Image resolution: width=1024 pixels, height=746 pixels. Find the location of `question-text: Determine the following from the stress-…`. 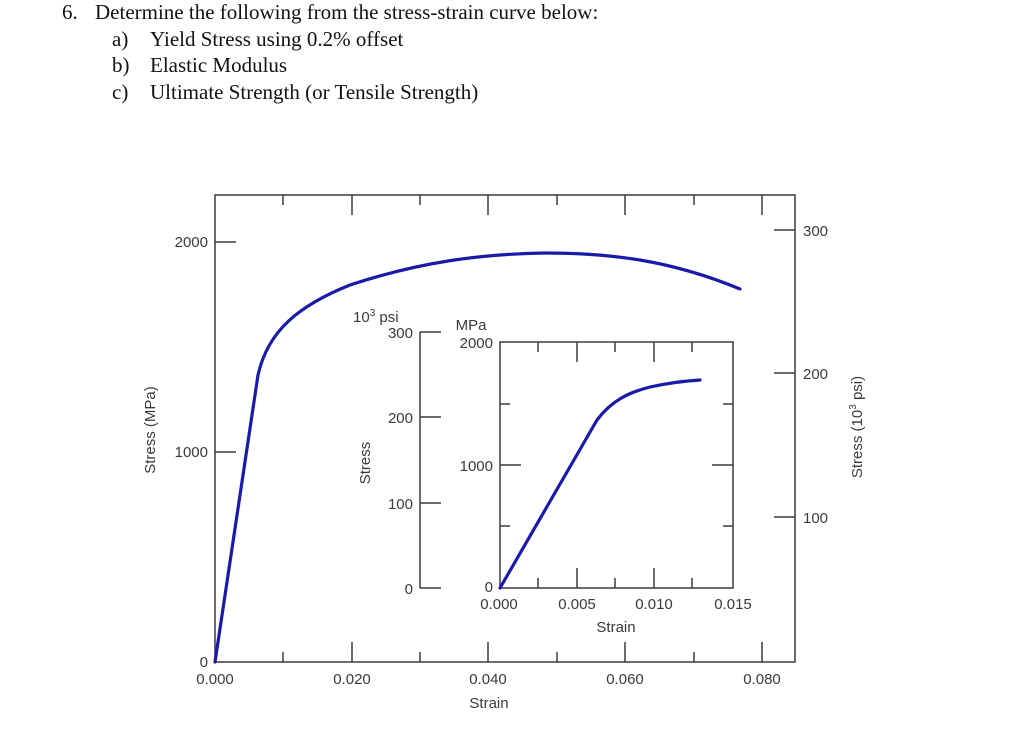

question-text: Determine the following from the stress-… is located at coordinates (347, 12).